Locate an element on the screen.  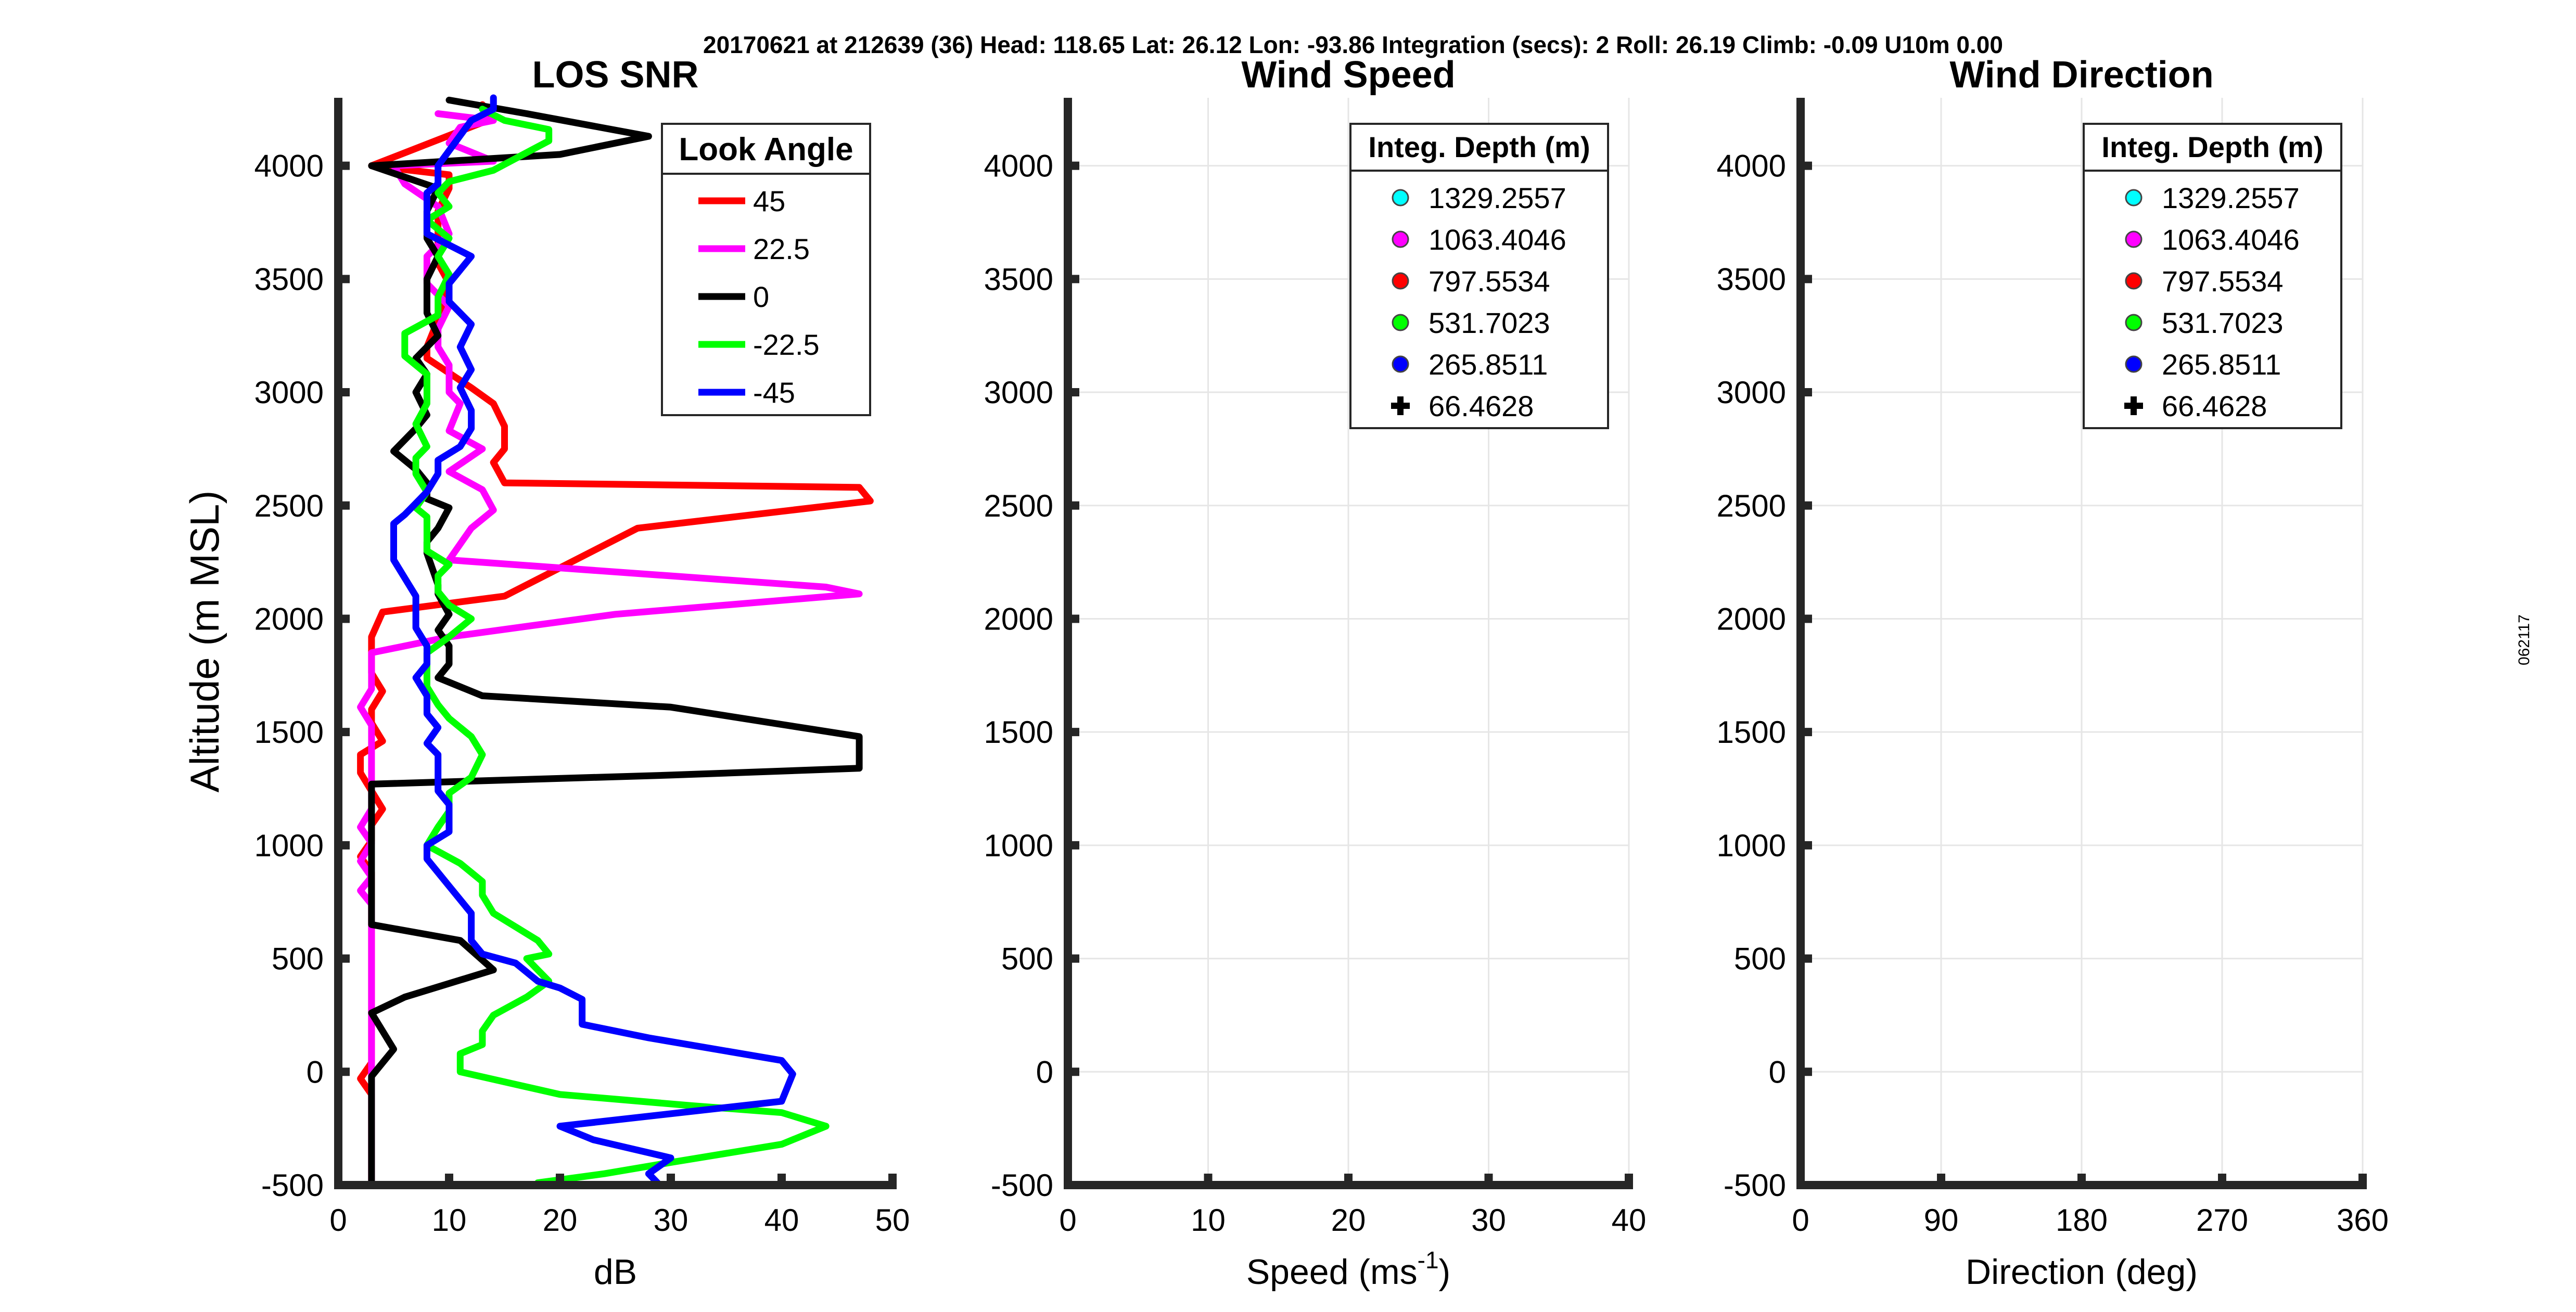
legend-entry-label: 22.5 is located at coordinates (781, 249).